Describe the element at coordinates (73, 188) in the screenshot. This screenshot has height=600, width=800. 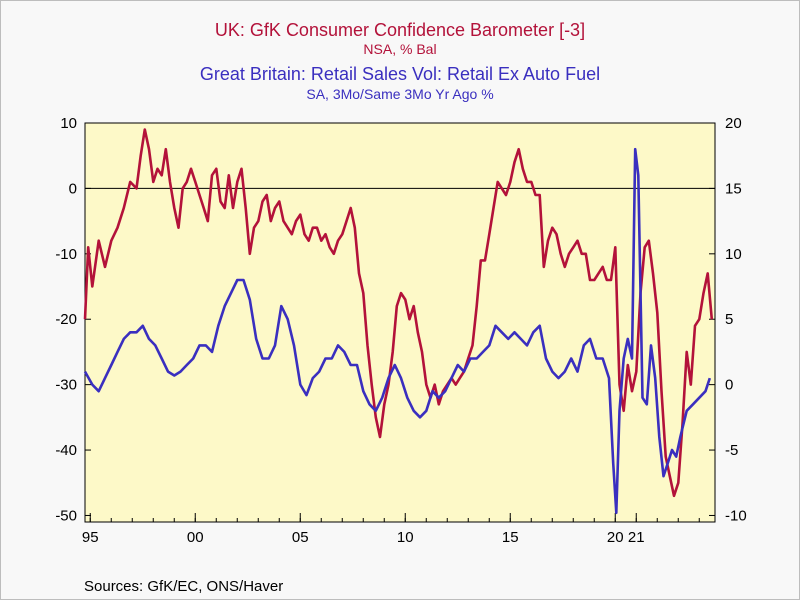
I see `y-left-tick-label: 0` at that location.